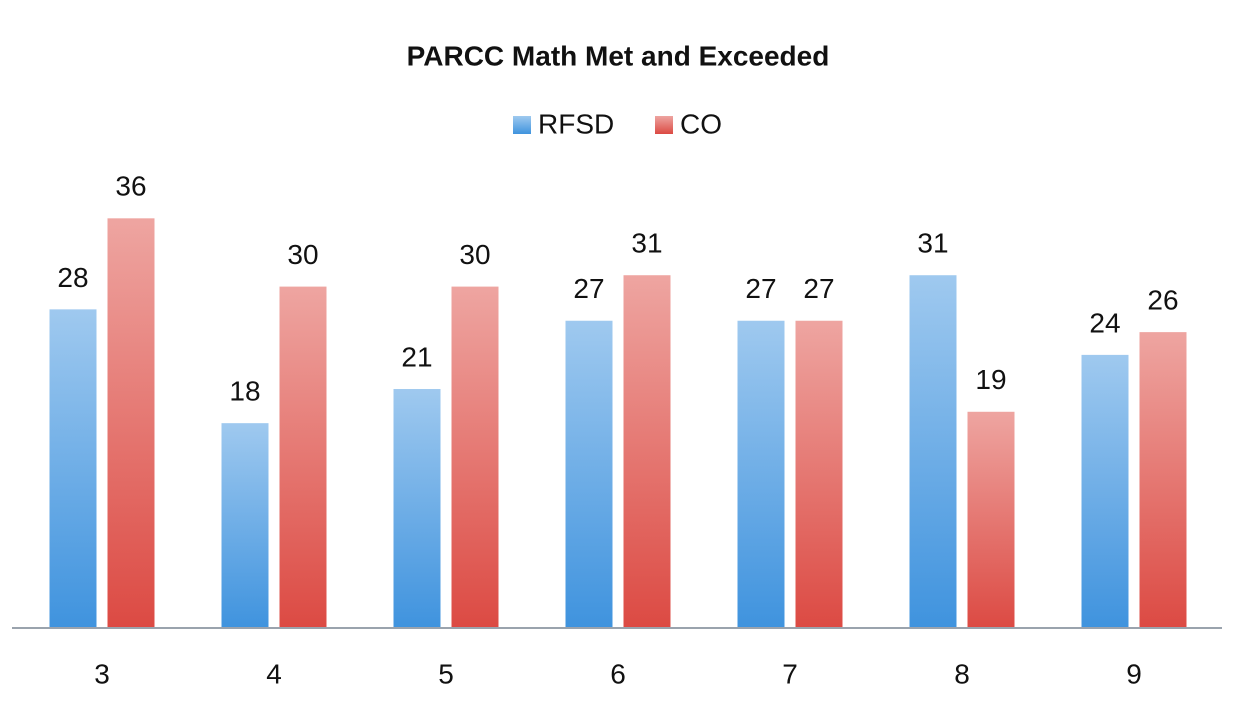 This screenshot has width=1240, height=719. I want to click on x-tick-label: 7, so click(790, 673).